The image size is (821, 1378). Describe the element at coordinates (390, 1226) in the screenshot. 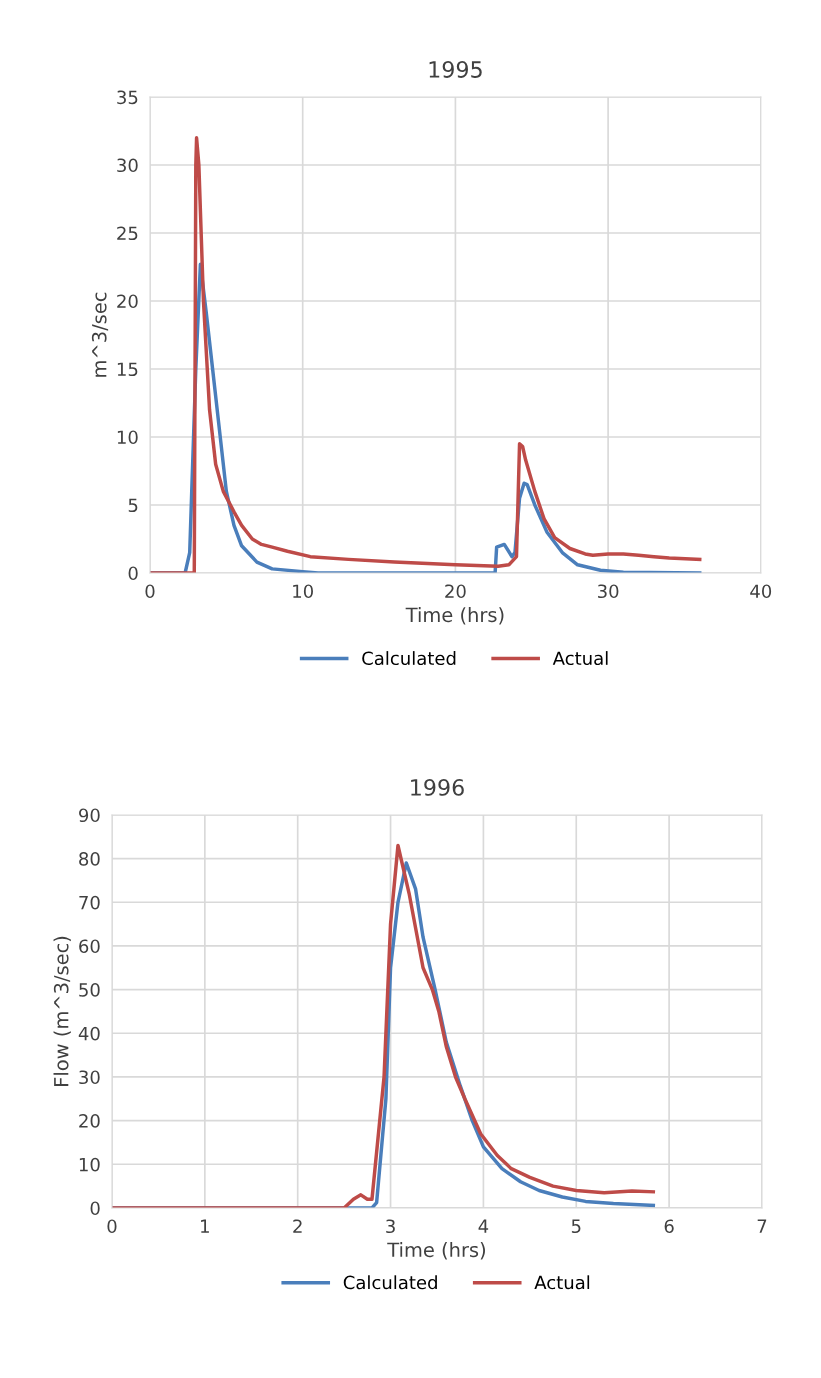

I see `x-tick-label: 3` at that location.